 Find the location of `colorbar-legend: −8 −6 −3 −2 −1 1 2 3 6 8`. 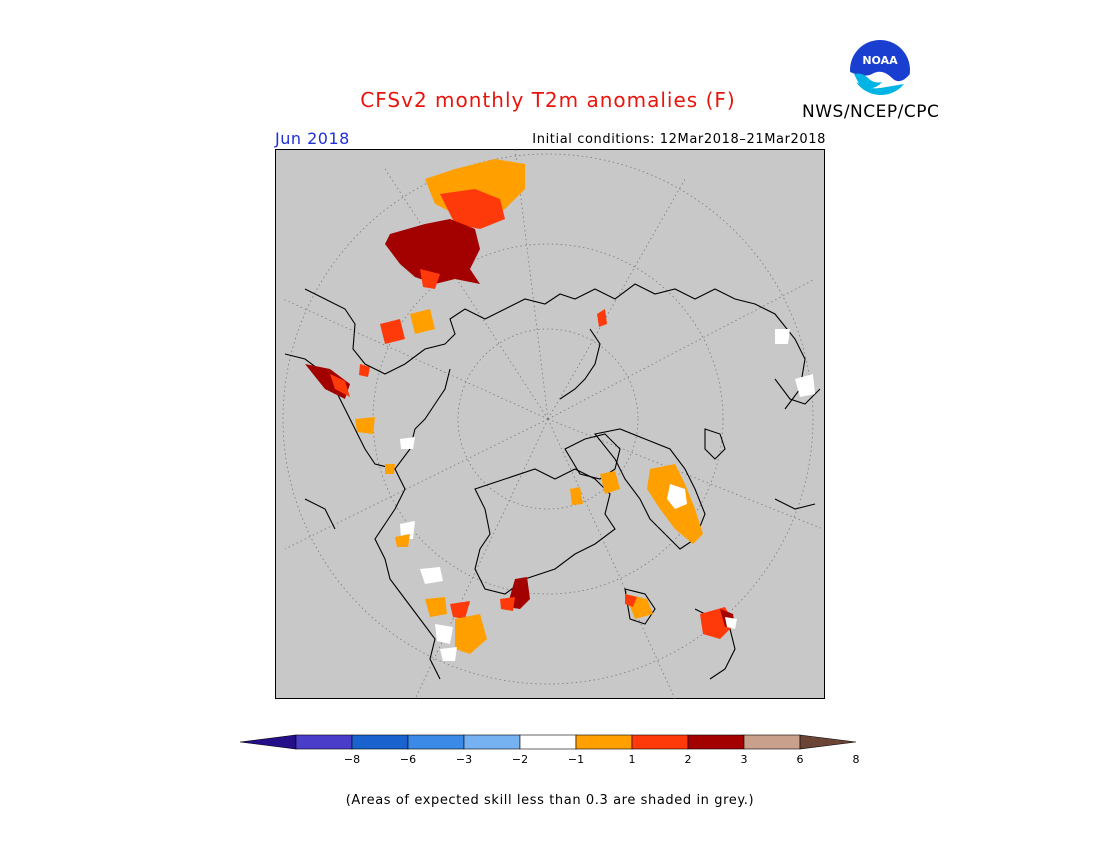

colorbar-legend: −8 −6 −3 −2 −1 1 2 3 6 8 is located at coordinates (549, 750).